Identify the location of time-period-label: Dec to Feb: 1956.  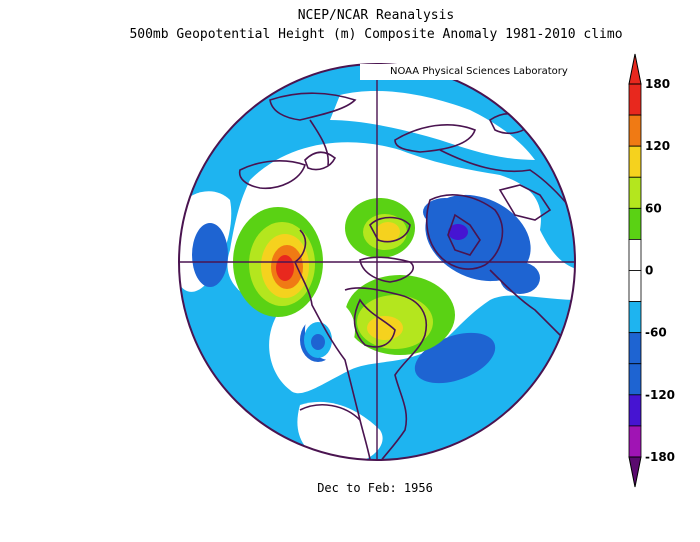
(375, 488).